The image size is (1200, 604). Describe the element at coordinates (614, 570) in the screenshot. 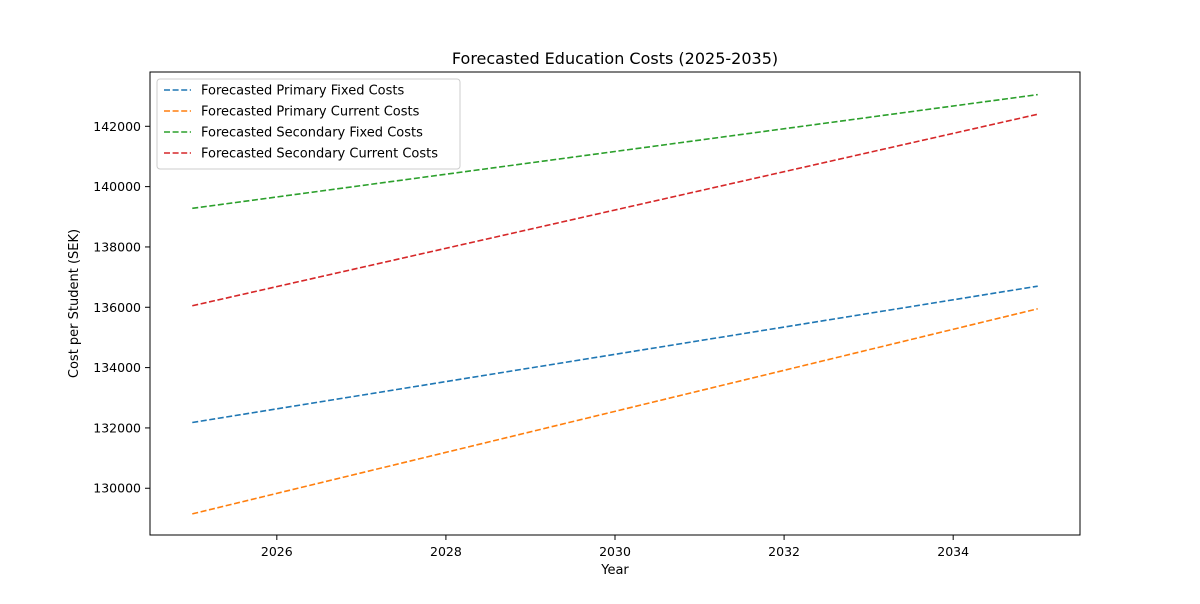

I see `x-axis-label: Year` at that location.